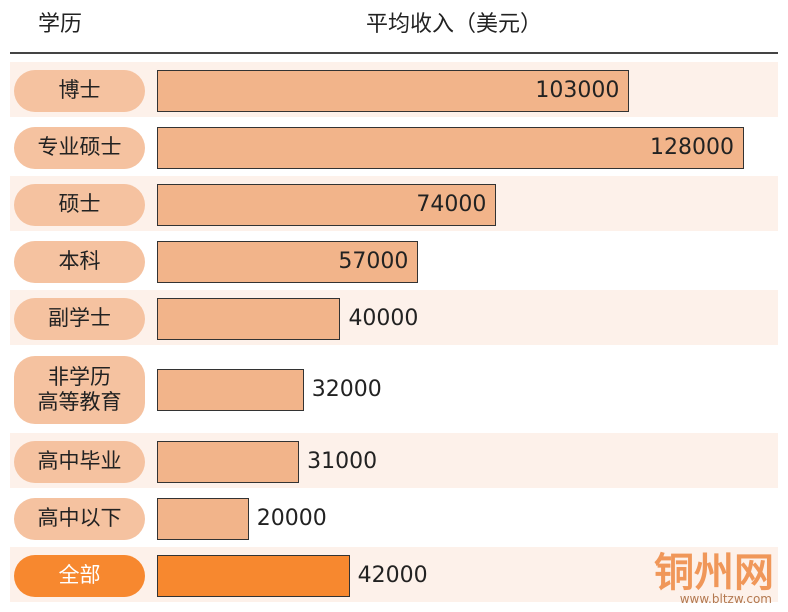 Image resolution: width=788 pixels, height=612 pixels. Describe the element at coordinates (291, 518) in the screenshot. I see `value-label: 20000` at that location.